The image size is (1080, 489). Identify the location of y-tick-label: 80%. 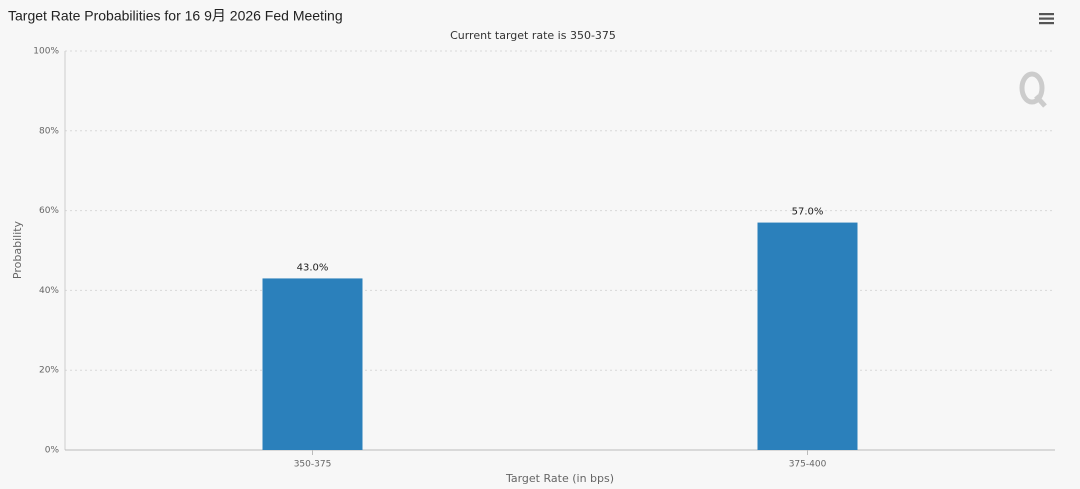
(49, 131).